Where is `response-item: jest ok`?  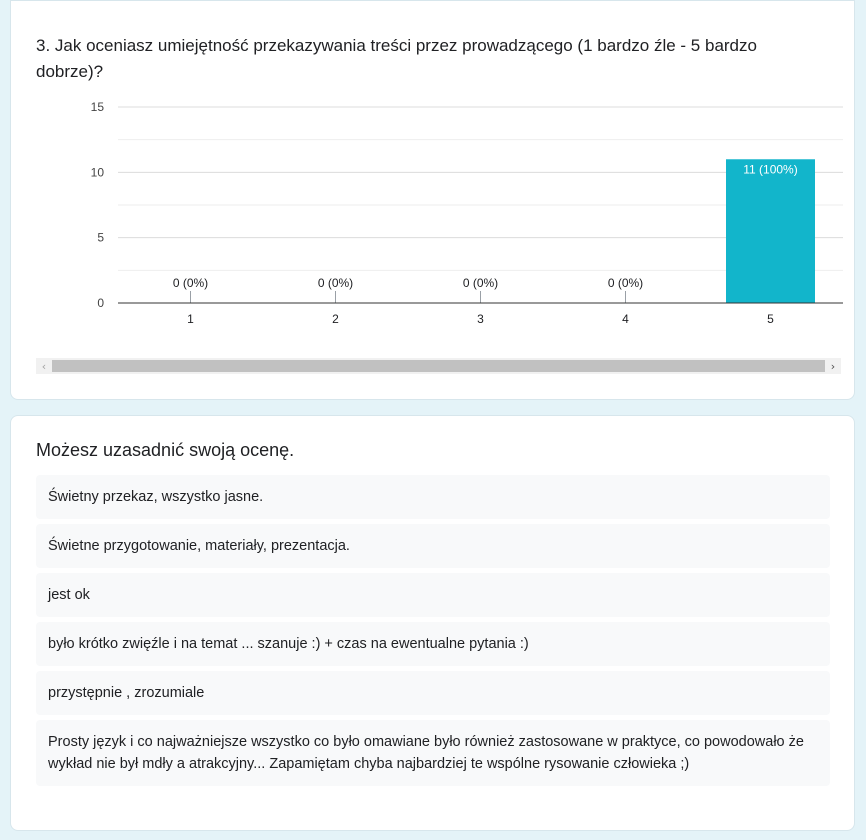 response-item: jest ok is located at coordinates (433, 595).